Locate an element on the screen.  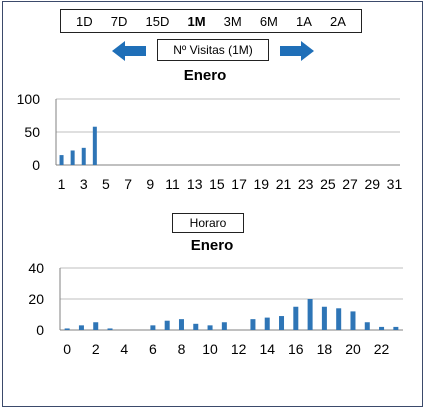
range-option-1m: 1M is located at coordinates (196, 21).